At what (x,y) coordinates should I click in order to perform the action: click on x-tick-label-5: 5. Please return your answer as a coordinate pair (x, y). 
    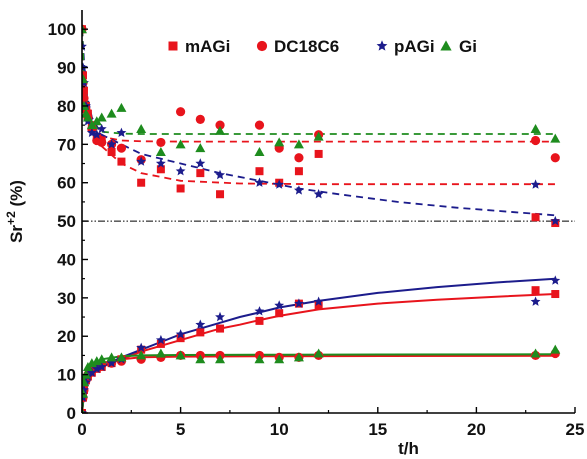
    Looking at the image, I should click on (180, 429).